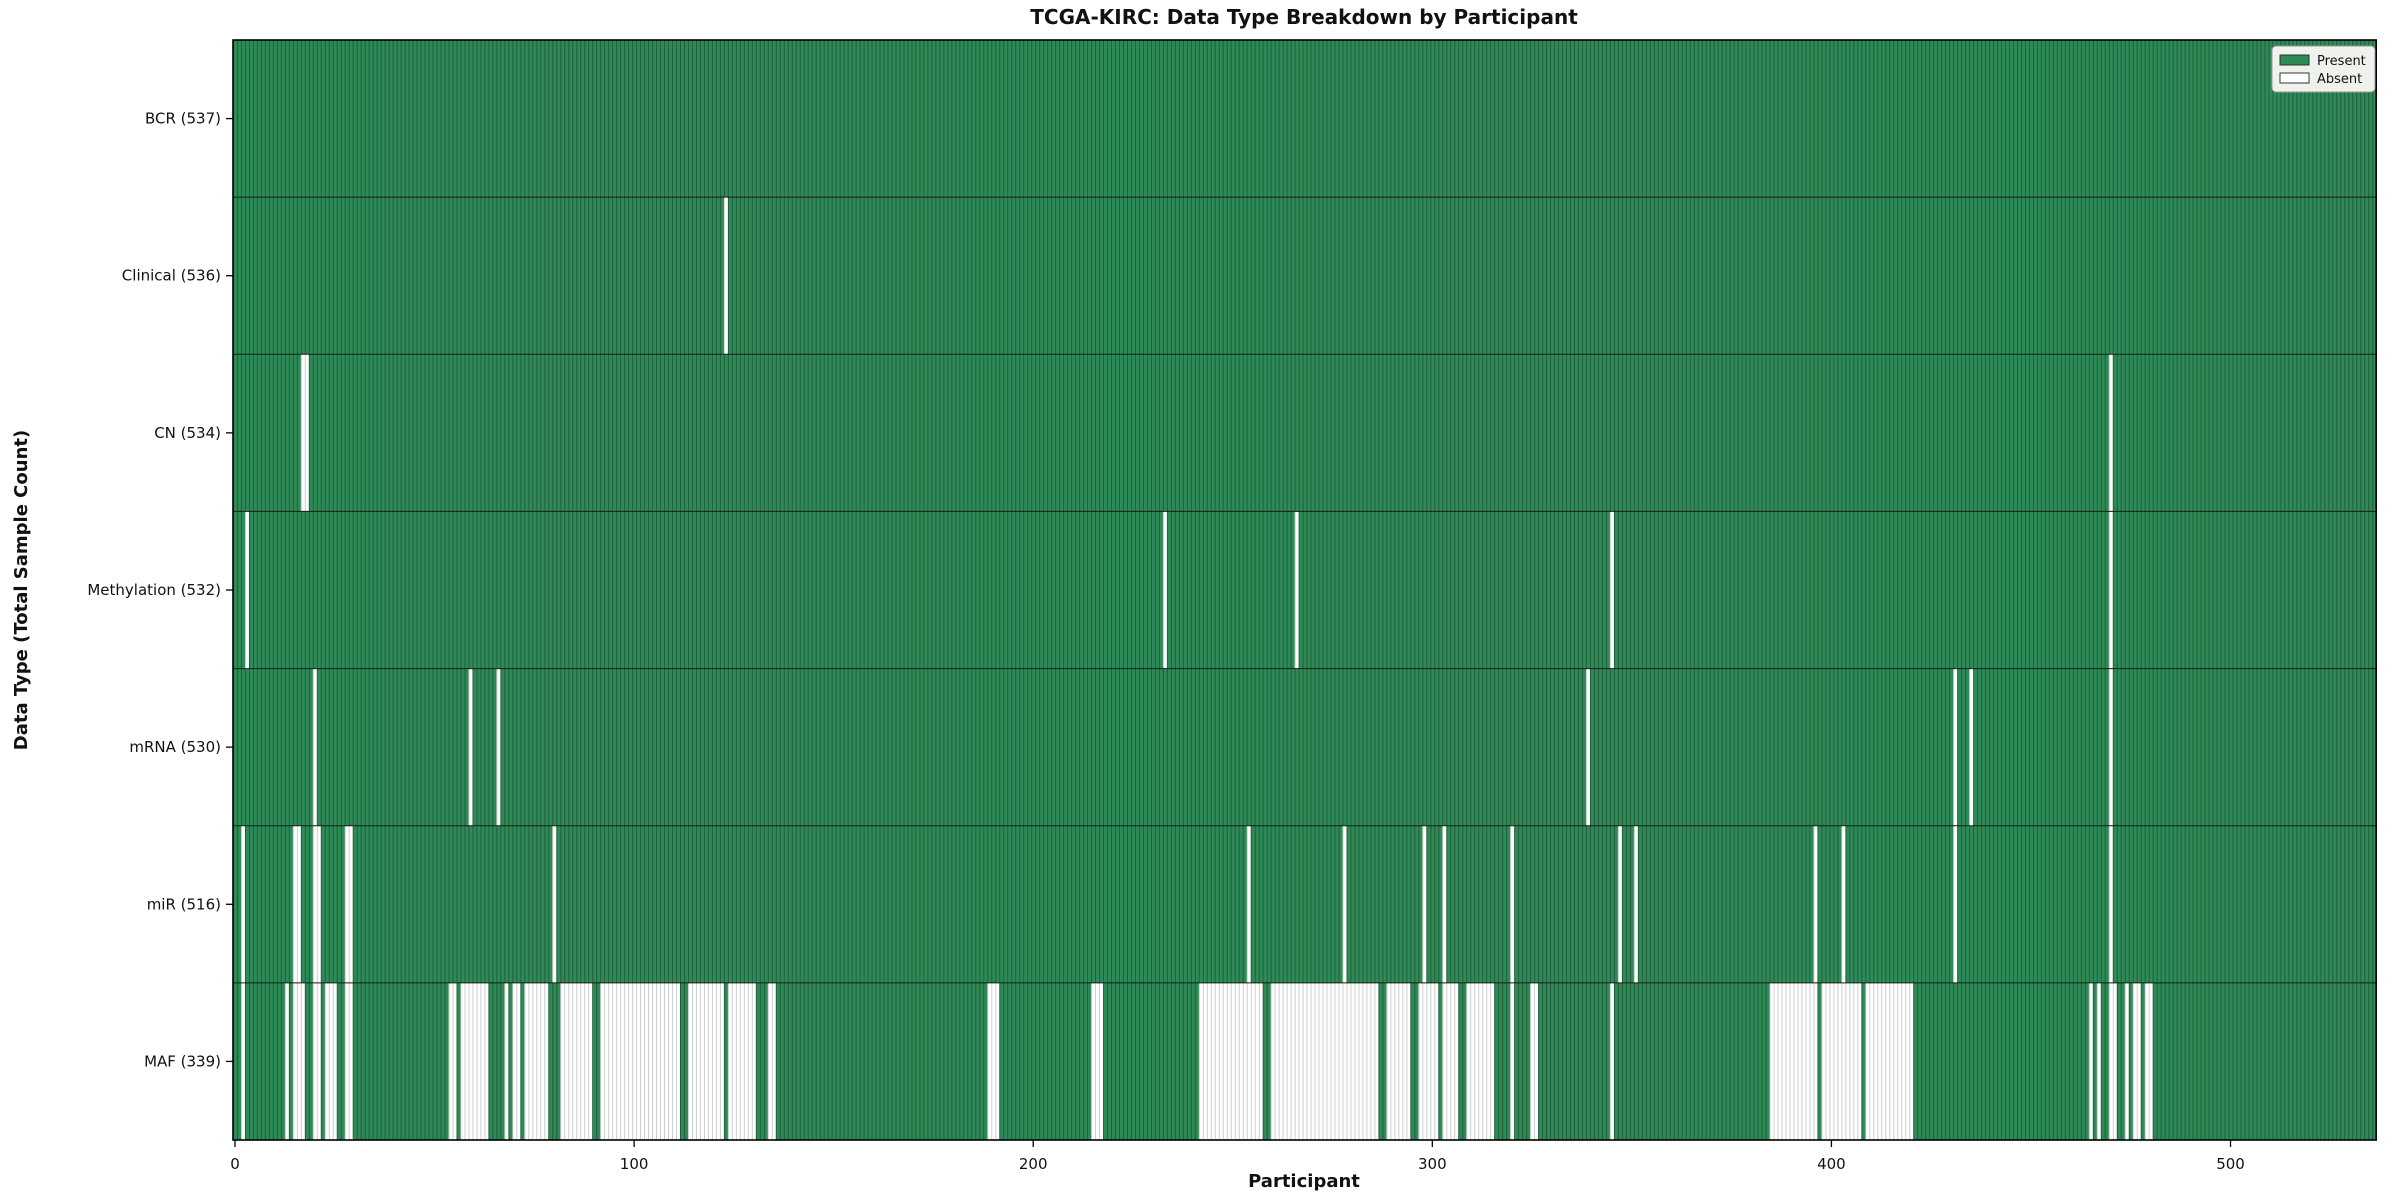 This screenshot has width=2400, height=1200. I want to click on y-tick-label: miR (516), so click(184, 904).